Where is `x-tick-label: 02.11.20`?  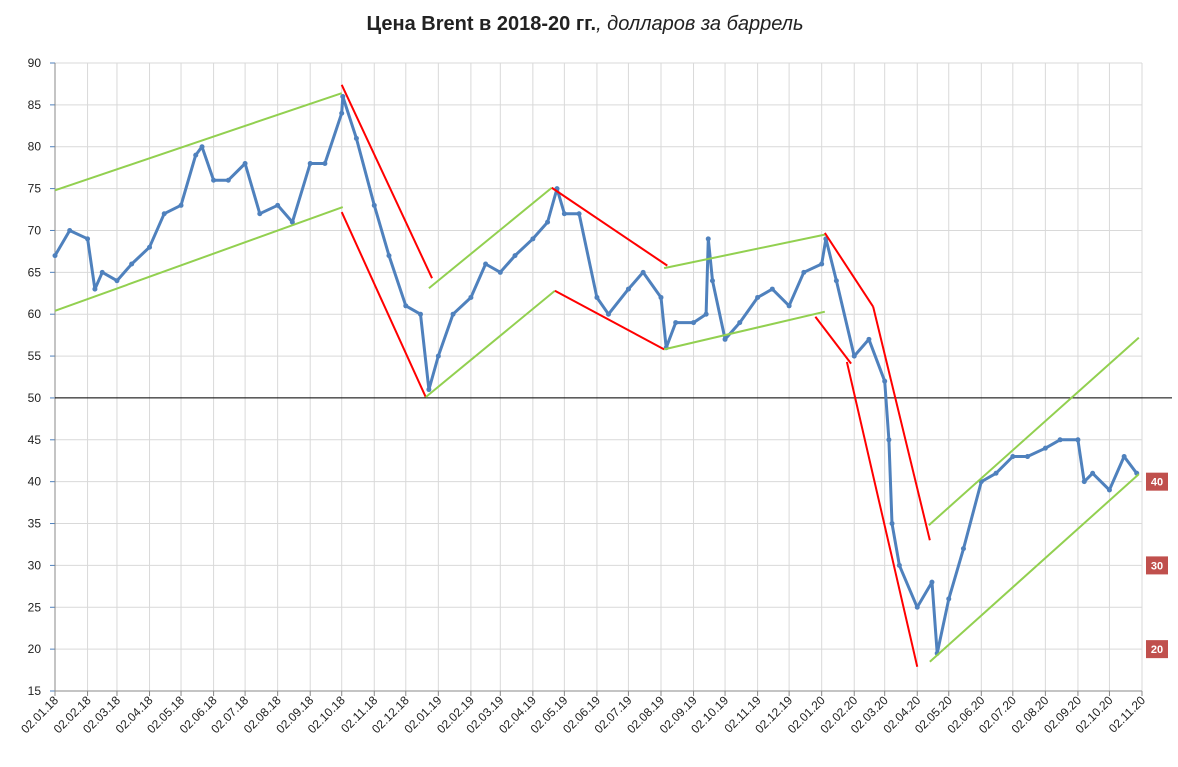
x-tick-label: 02.11.20 is located at coordinates (1127, 714).